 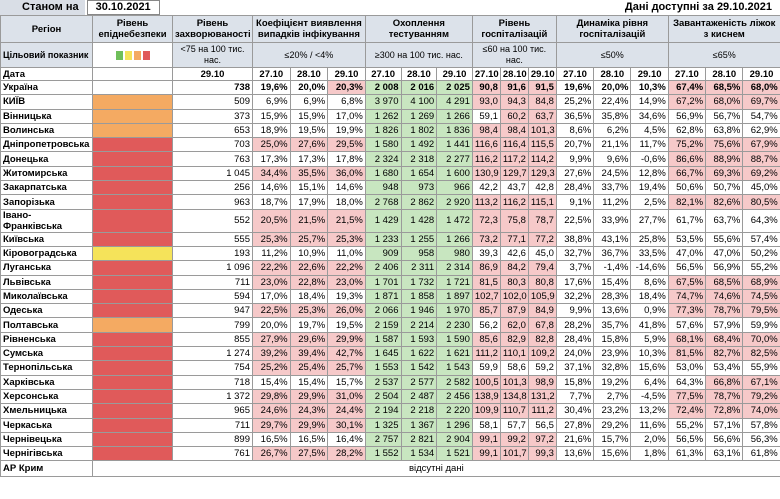 What do you see at coordinates (514, 87) in the screenshot?
I see `value: 91,6` at bounding box center [514, 87].